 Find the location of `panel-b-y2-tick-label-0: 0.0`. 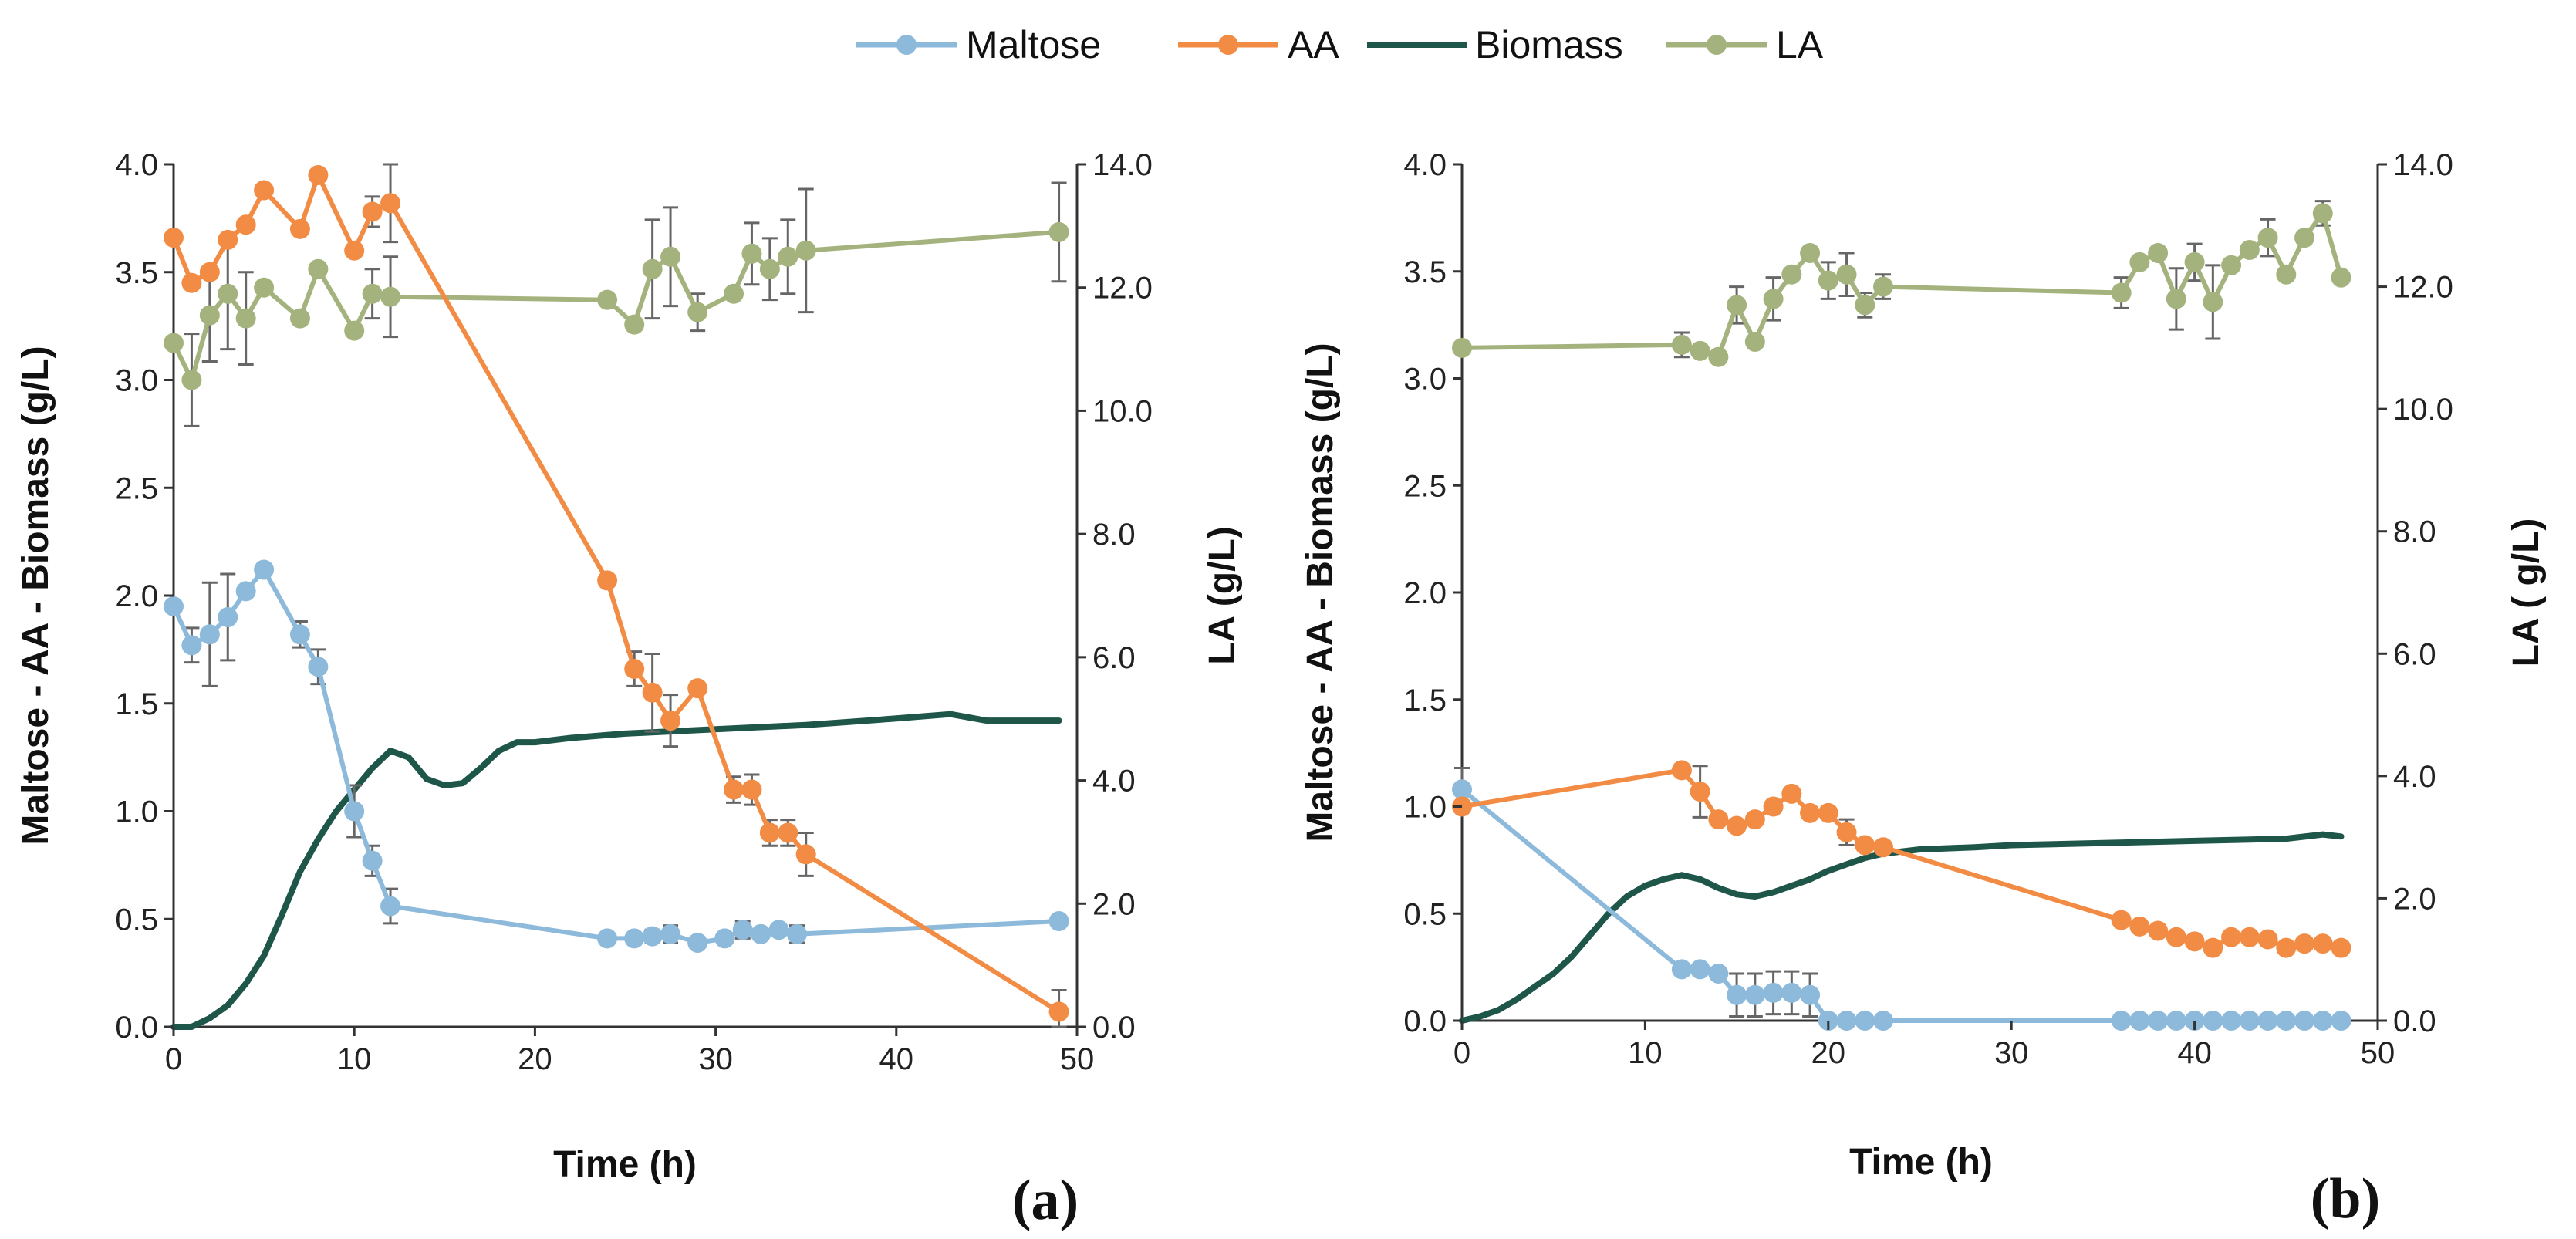

panel-b-y2-tick-label-0: 0.0 is located at coordinates (2414, 1021).